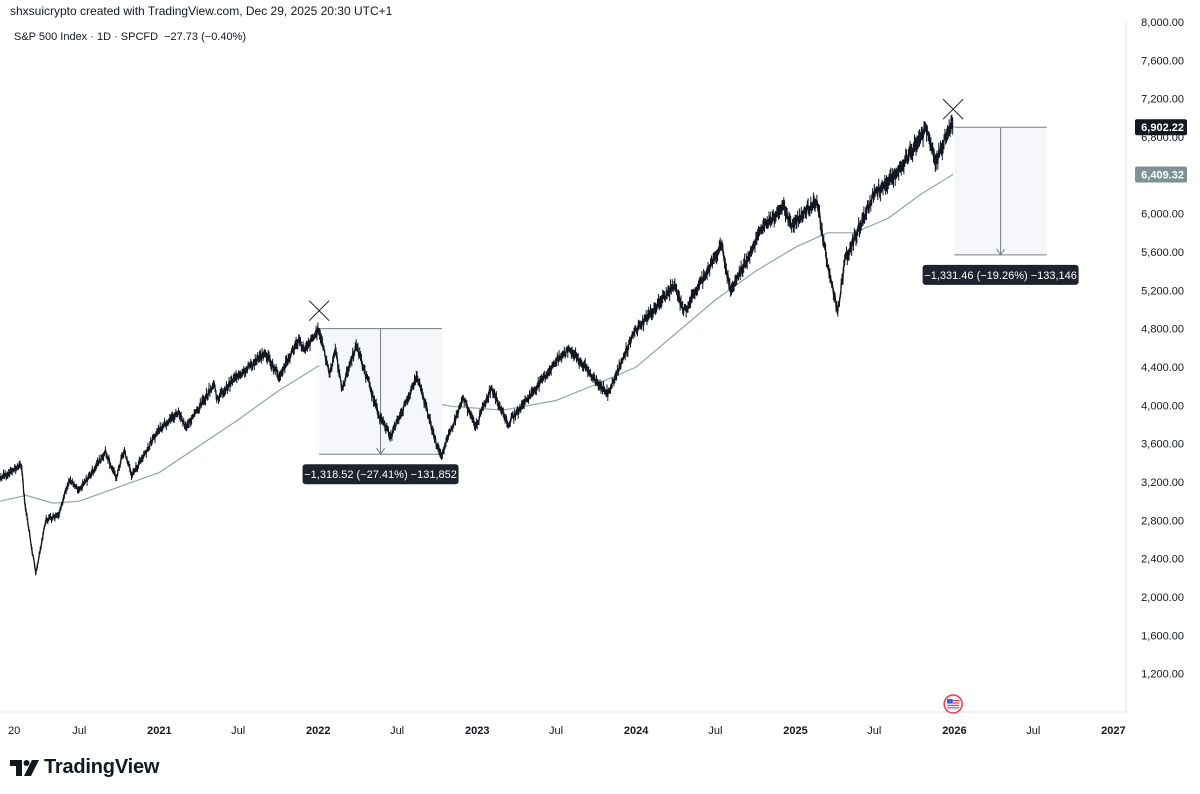  What do you see at coordinates (1162, 598) in the screenshot?
I see `y-tick-label: 2,000.00` at bounding box center [1162, 598].